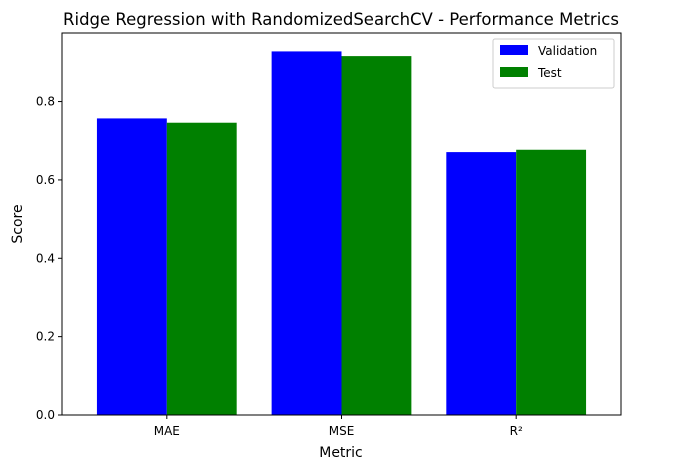  Describe the element at coordinates (516, 431) in the screenshot. I see `x-tick-label: R²` at that location.